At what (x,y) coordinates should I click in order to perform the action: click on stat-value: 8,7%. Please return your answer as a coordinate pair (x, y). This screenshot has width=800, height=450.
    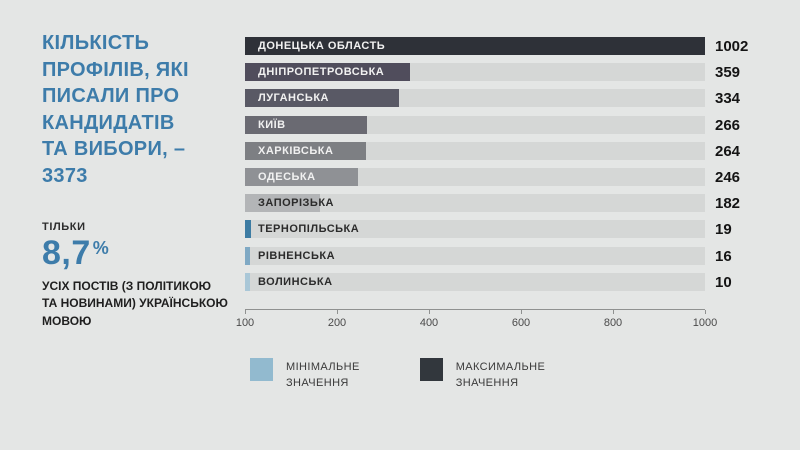
    Looking at the image, I should click on (137, 253).